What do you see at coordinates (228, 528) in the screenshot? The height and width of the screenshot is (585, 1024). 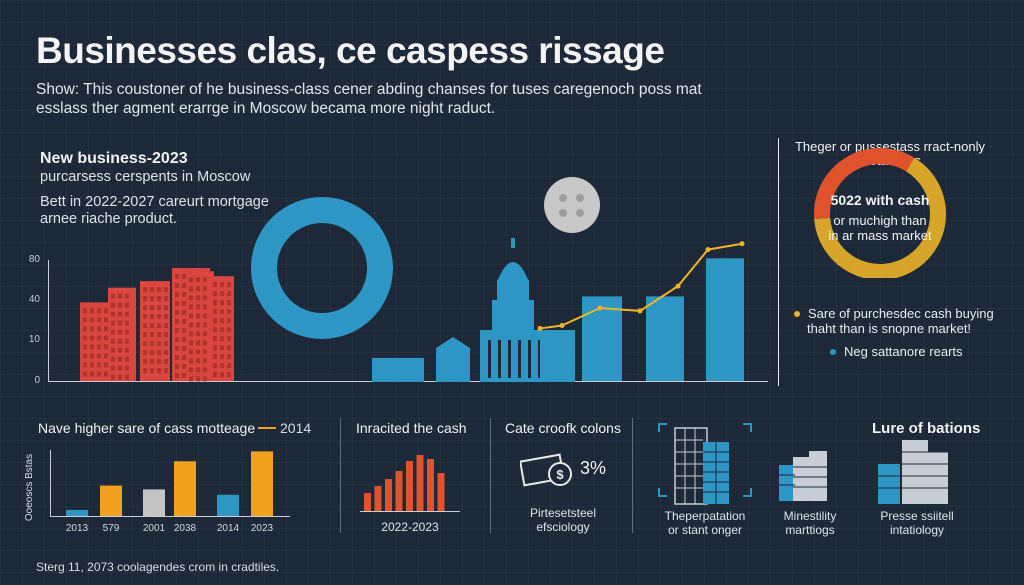 I see `bottom-tick-4: 2014` at bounding box center [228, 528].